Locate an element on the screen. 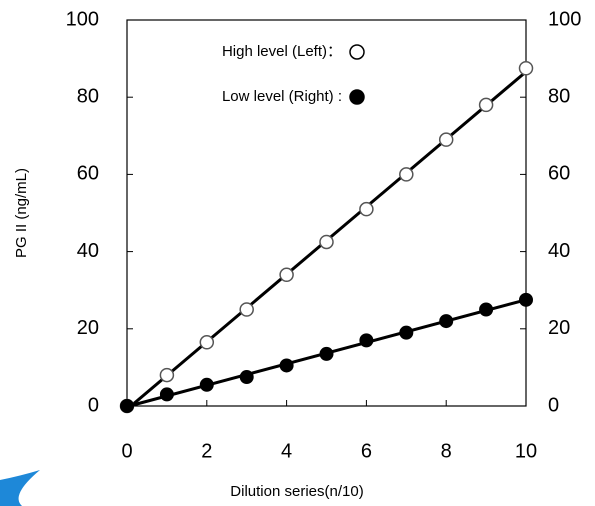 The height and width of the screenshot is (506, 595). y2-tick-label: 40 is located at coordinates (559, 251).